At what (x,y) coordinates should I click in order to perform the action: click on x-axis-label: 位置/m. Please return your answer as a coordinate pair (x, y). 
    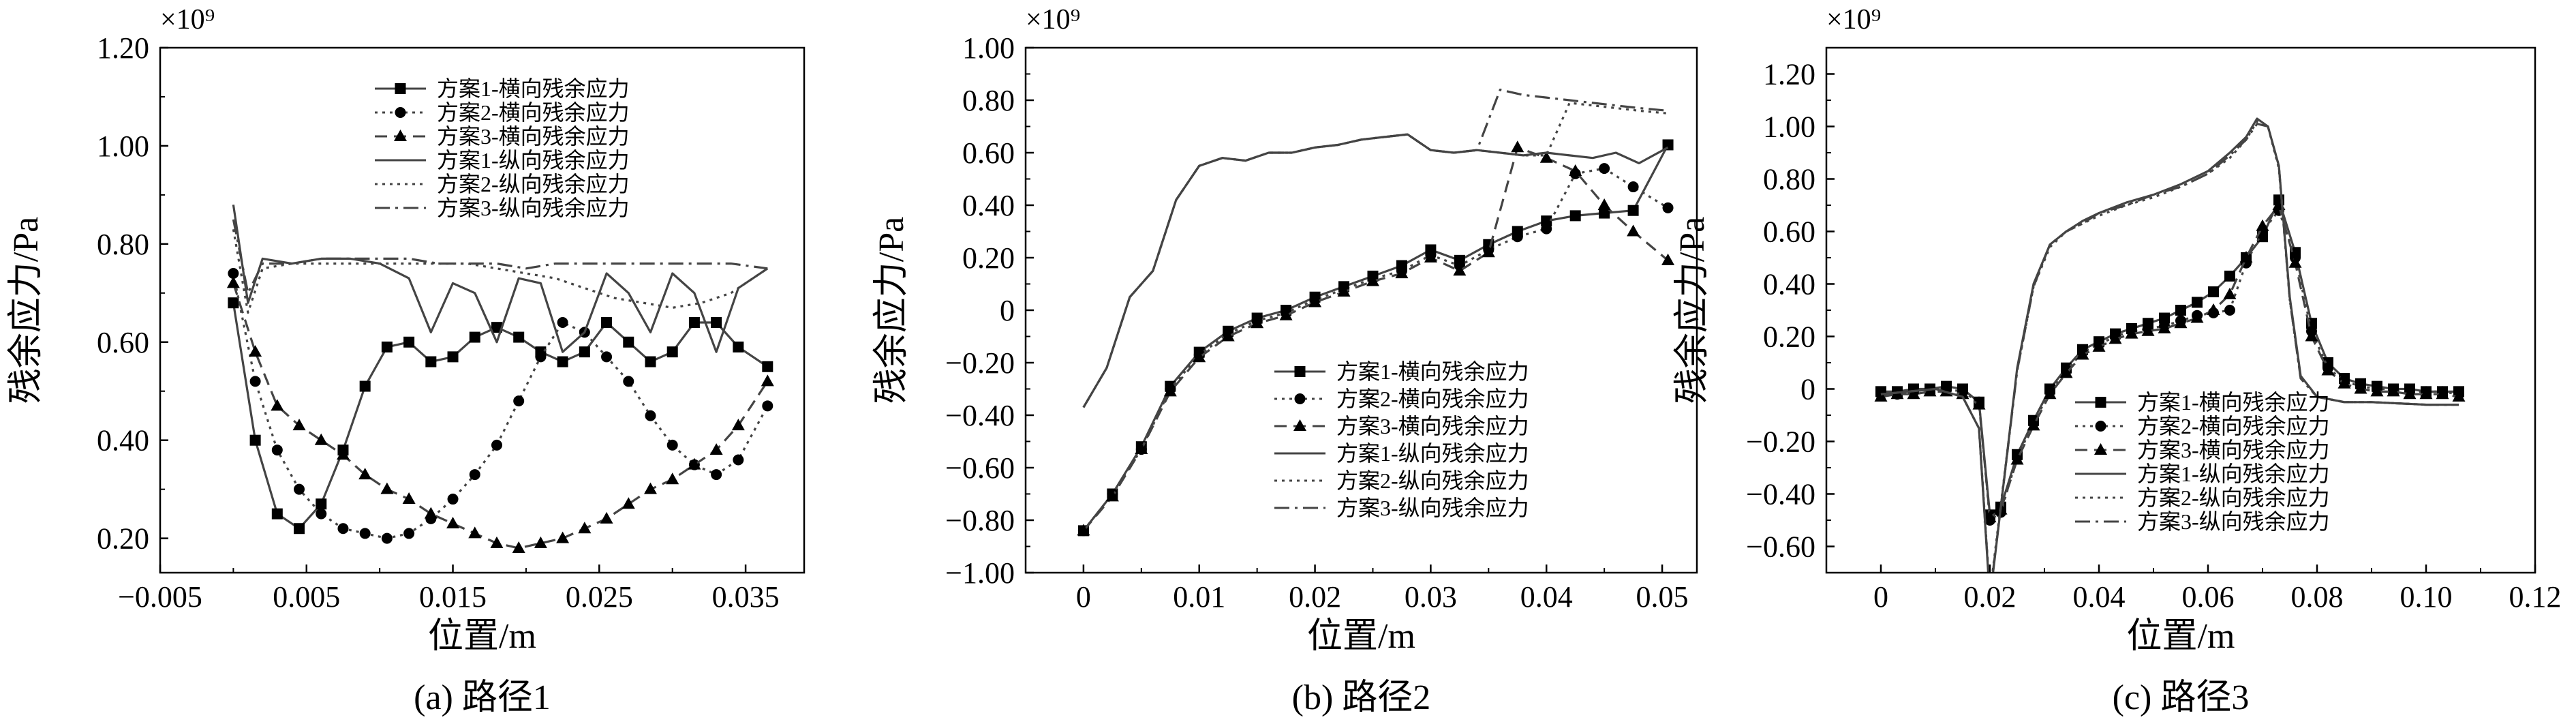
    Looking at the image, I should click on (2181, 636).